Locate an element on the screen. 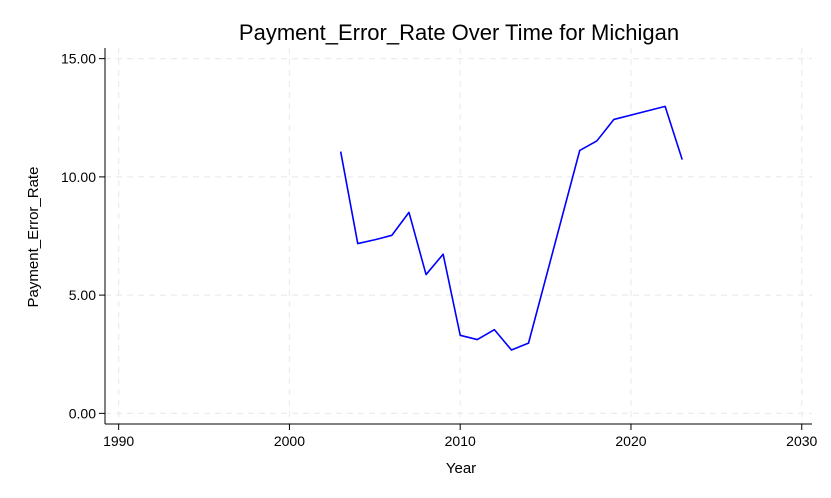 Image resolution: width=831 pixels, height=498 pixels. x-tick-label: 2030 is located at coordinates (801, 441).